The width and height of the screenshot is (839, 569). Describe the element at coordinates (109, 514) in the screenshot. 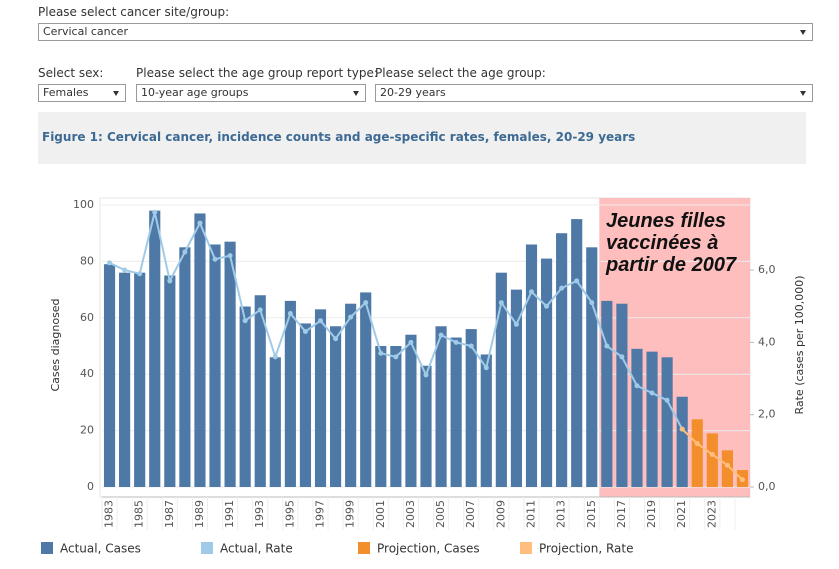

I see `x-tick-label: 1983` at that location.